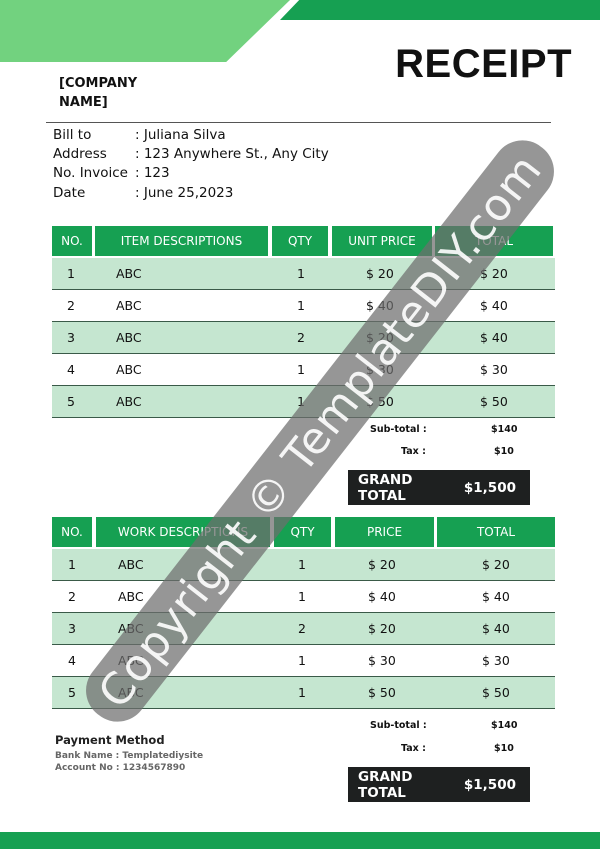 Image resolution: width=600 pixels, height=849 pixels. I want to click on column-header: QTY, so click(300, 241).